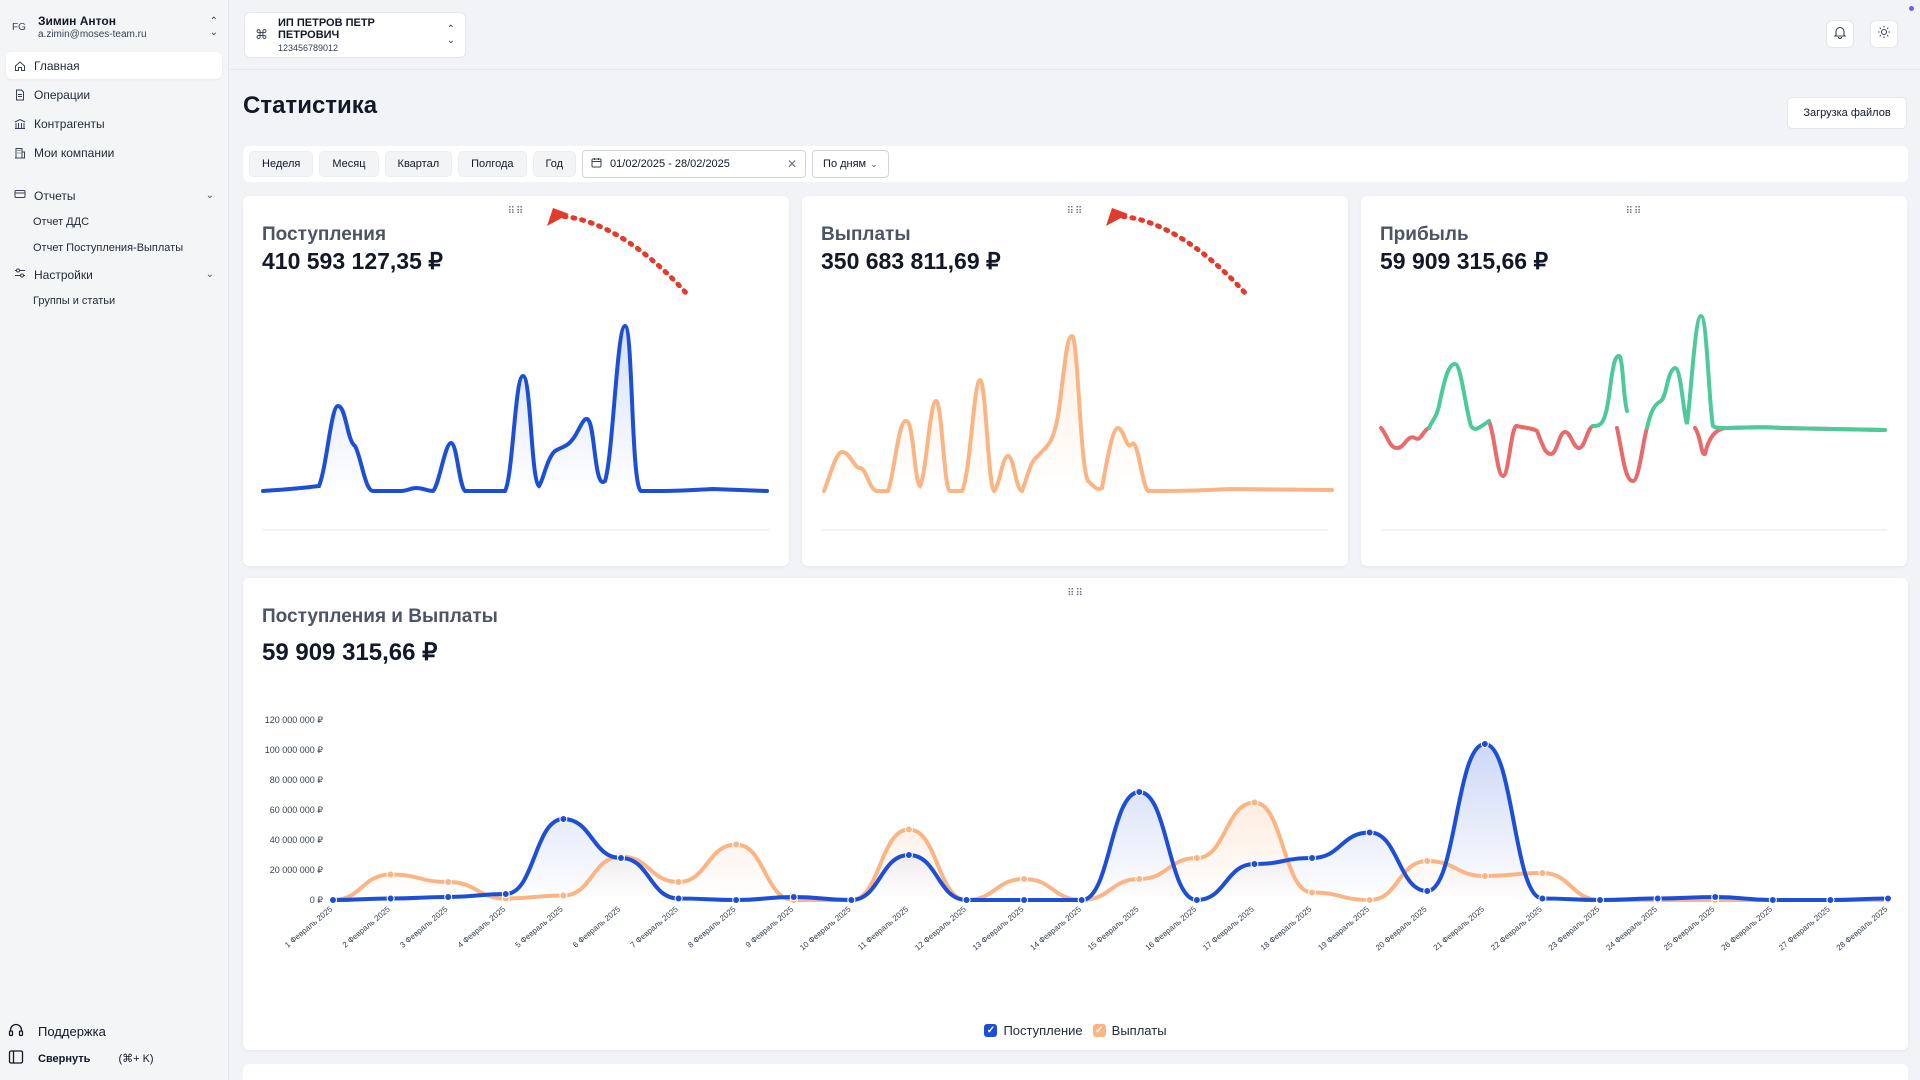 This screenshot has height=1080, width=1920. Describe the element at coordinates (114, 65) in the screenshot. I see `sidebar-item-home: Главная` at that location.